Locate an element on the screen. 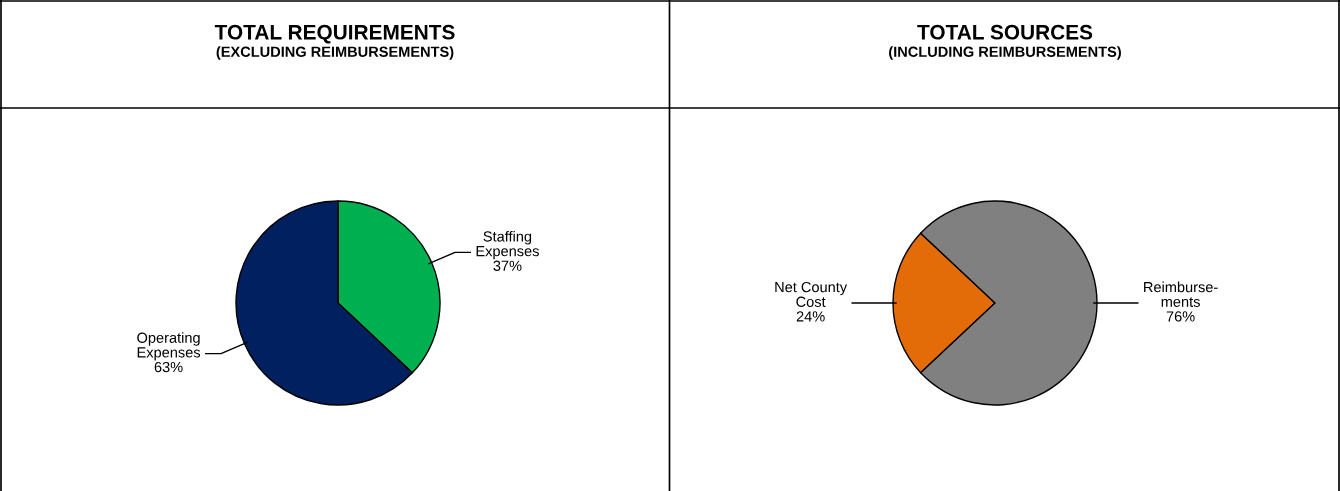  data-label: 63% is located at coordinates (168, 367).